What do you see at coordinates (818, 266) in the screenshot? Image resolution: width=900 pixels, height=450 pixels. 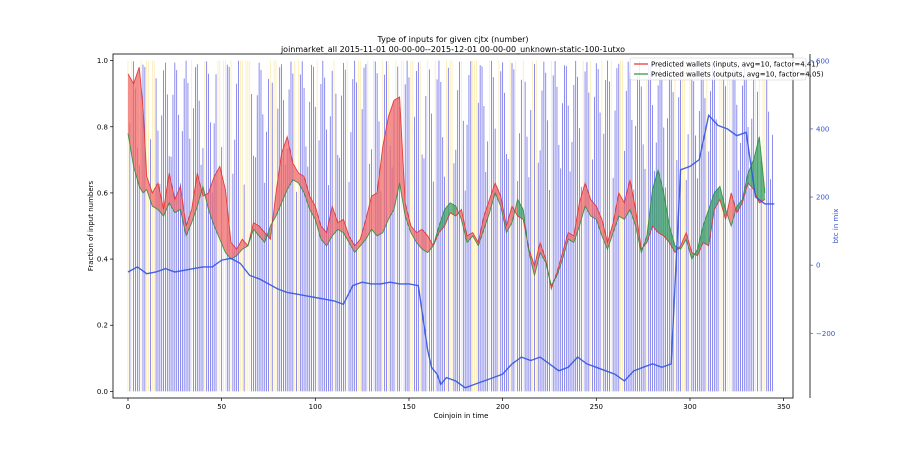 I see `y-right-tick-label: 0` at bounding box center [818, 266].